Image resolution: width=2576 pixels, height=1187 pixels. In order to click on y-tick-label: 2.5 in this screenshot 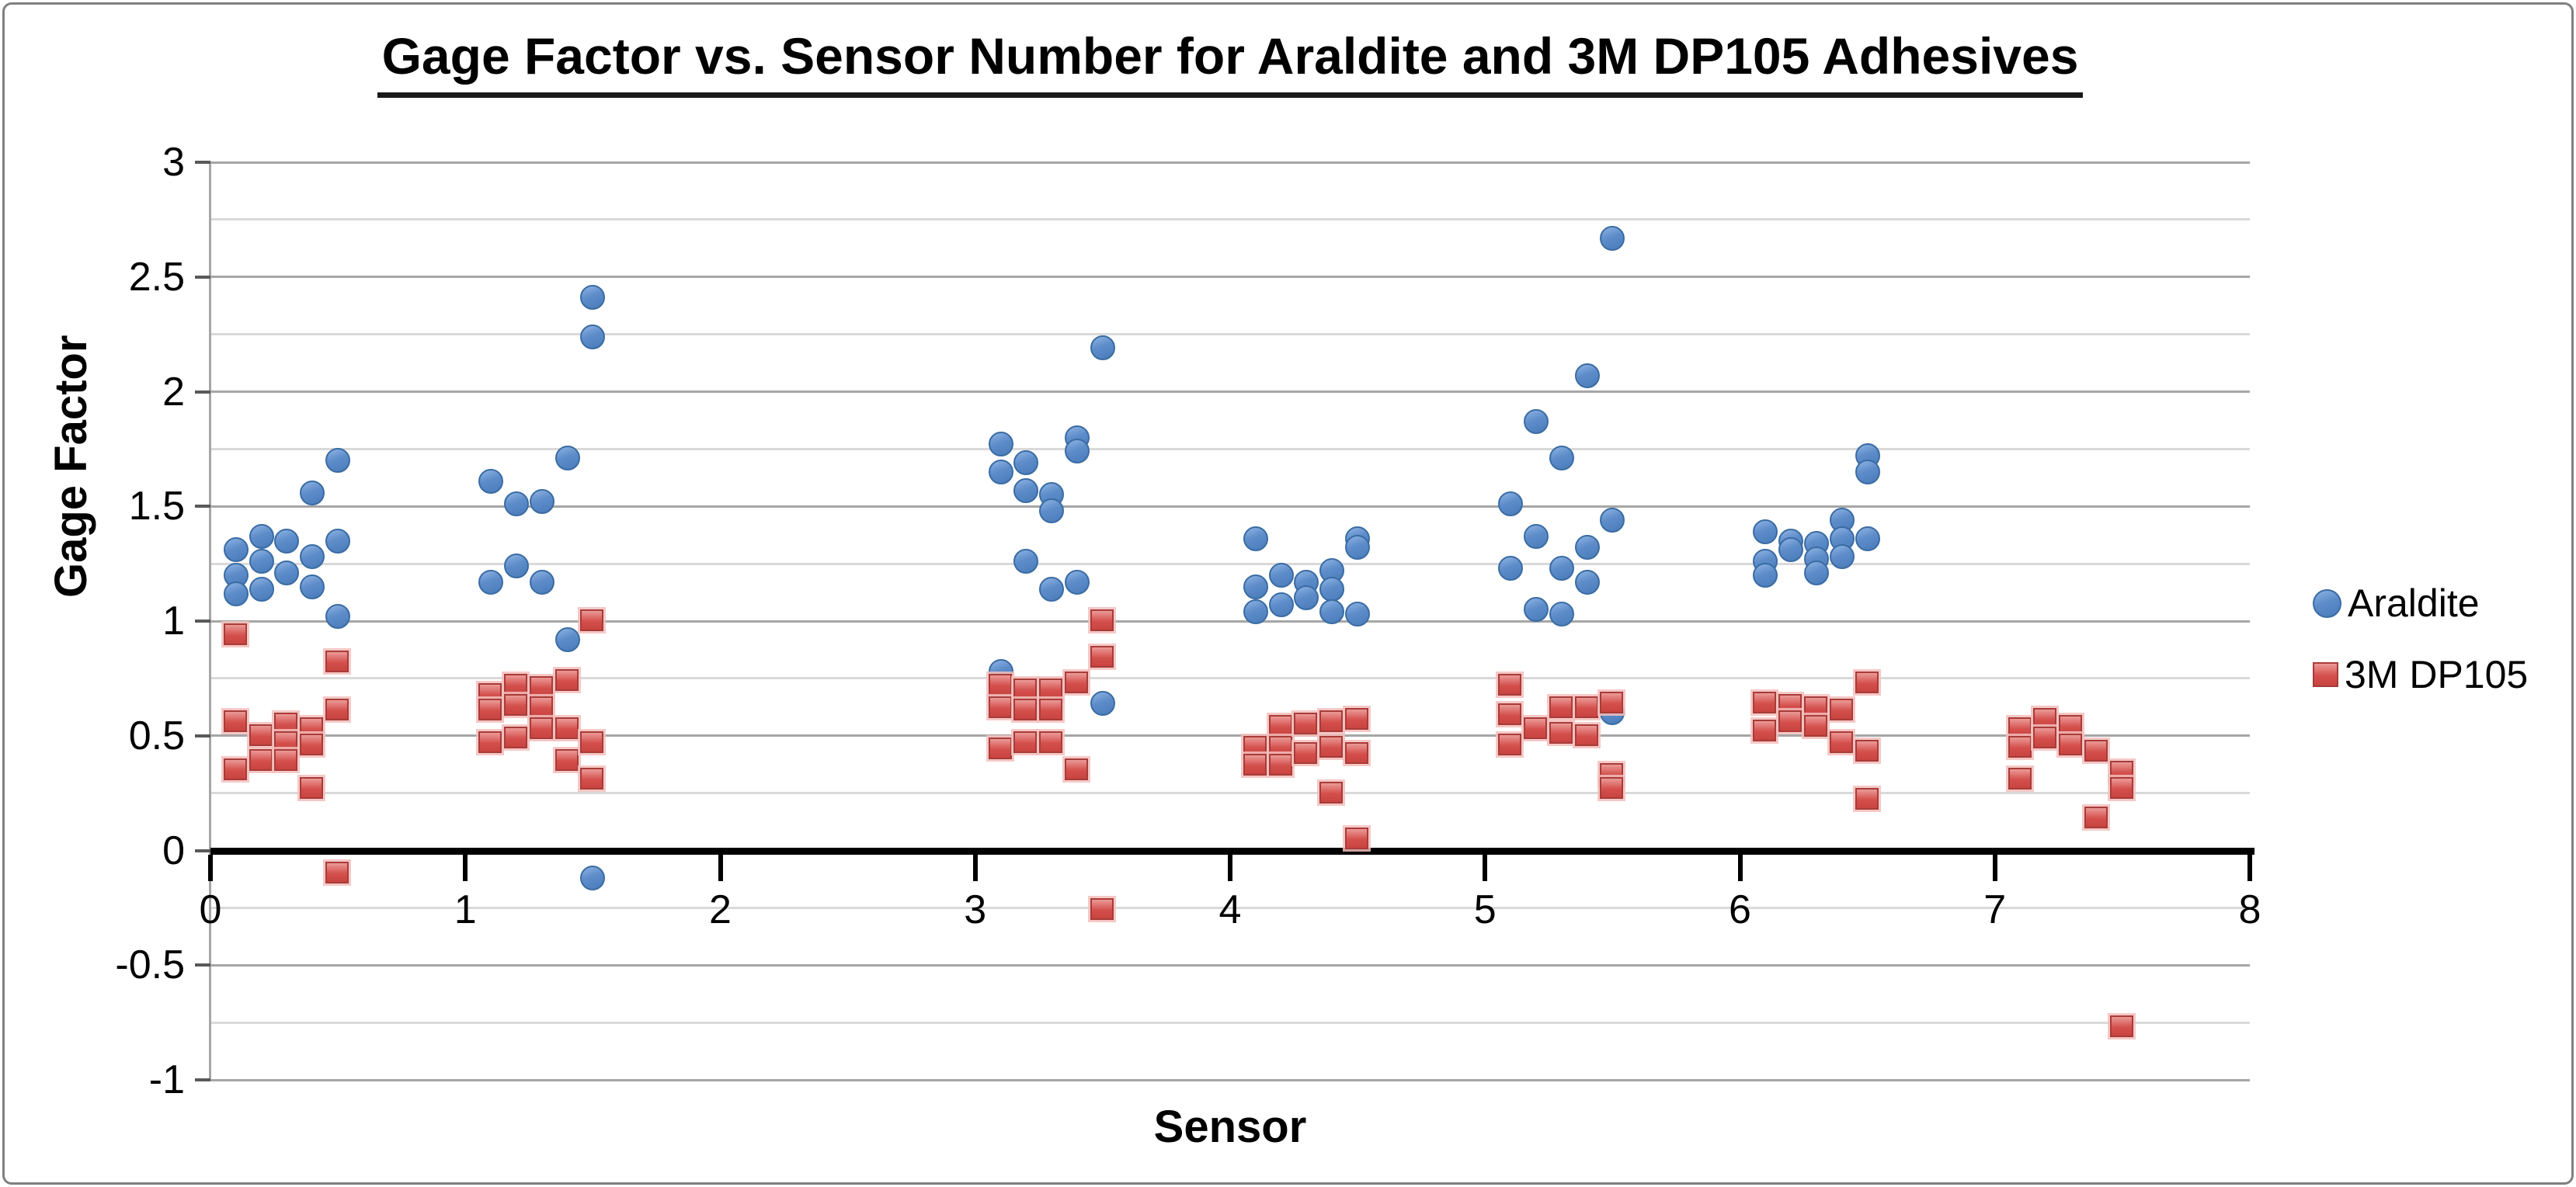, I will do `click(156, 277)`.